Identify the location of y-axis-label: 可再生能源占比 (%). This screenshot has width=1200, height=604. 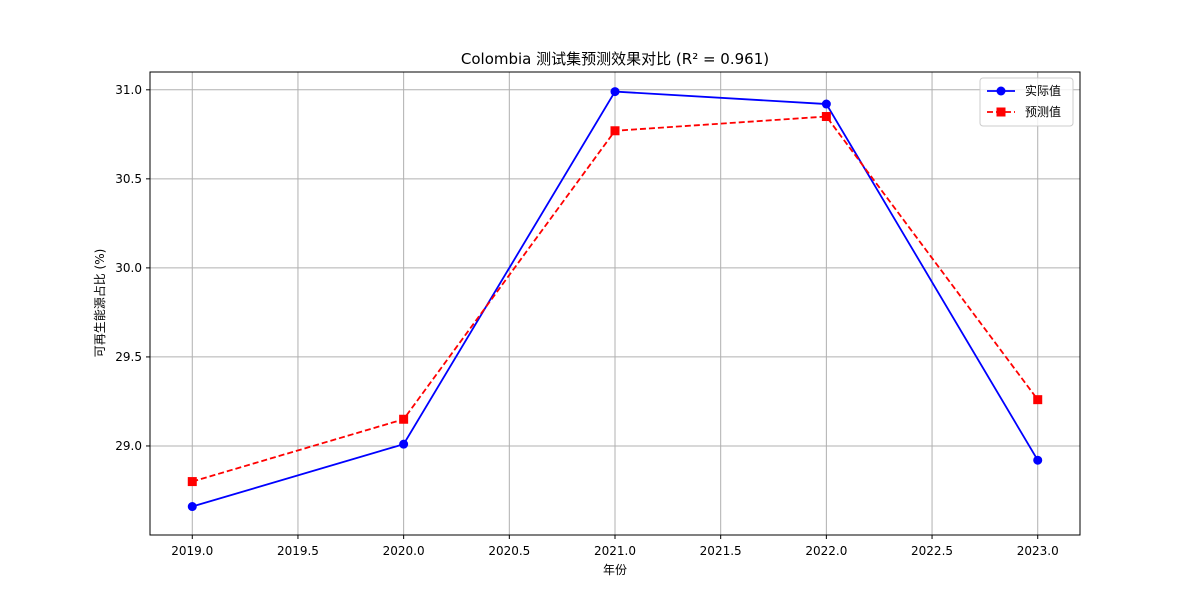
(99, 303).